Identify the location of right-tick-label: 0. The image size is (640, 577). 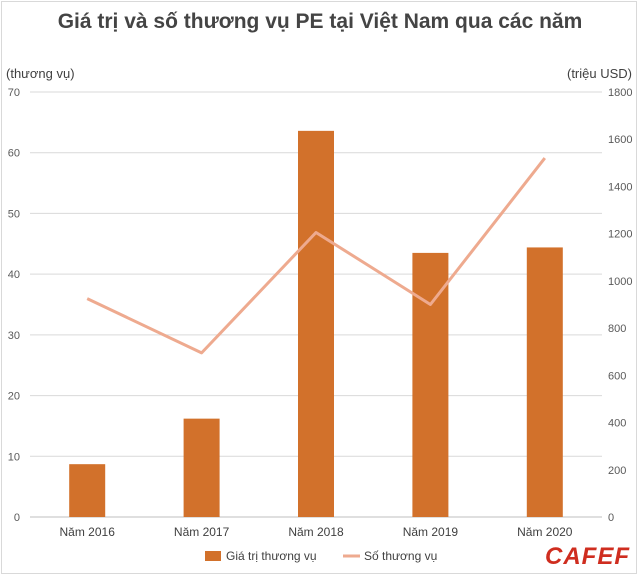
(611, 518).